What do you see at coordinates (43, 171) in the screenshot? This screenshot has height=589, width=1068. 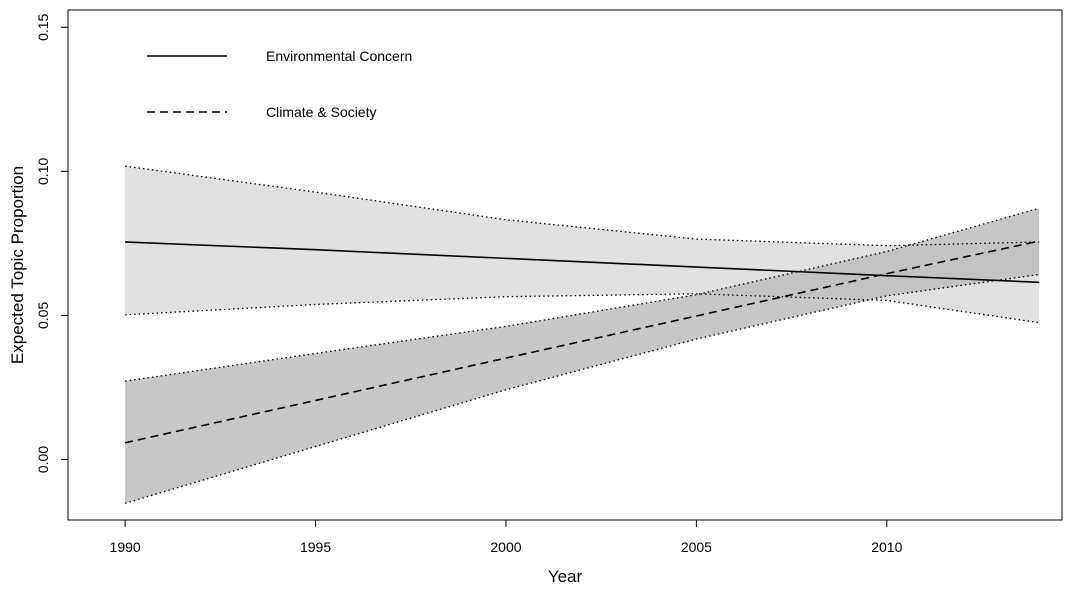 I see `y-tick-label: 0.10` at bounding box center [43, 171].